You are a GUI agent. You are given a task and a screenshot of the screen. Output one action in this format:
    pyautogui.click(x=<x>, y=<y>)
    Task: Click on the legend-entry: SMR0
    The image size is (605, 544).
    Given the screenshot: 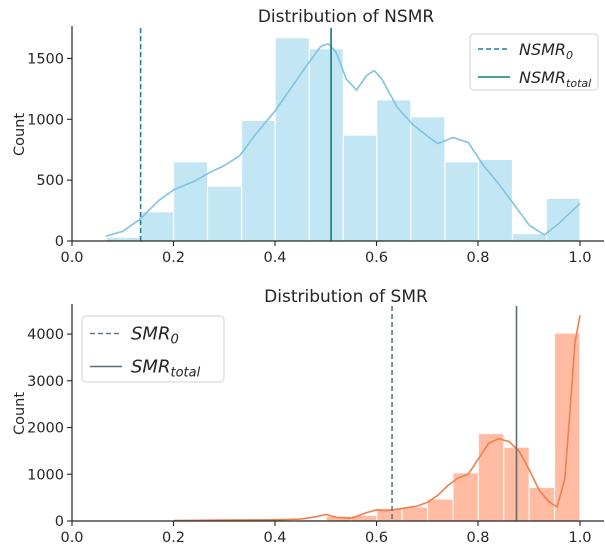 What is the action you would take?
    pyautogui.click(x=155, y=336)
    